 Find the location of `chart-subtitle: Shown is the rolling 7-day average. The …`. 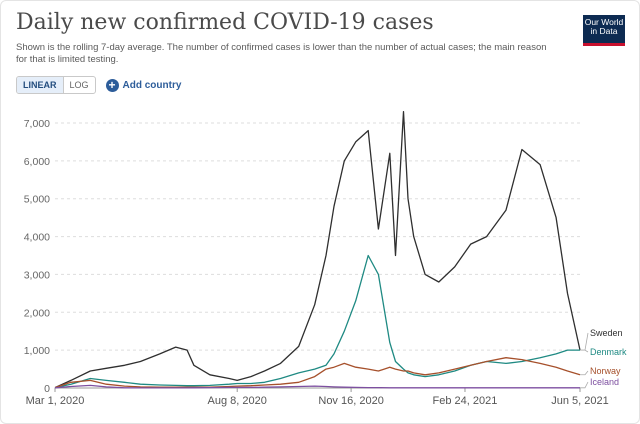

chart-subtitle: Shown is the rolling 7-day average. The … is located at coordinates (281, 53).